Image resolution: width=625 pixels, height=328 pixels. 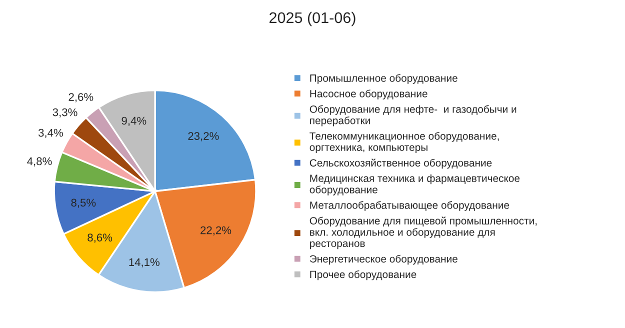 What do you see at coordinates (83, 203) in the screenshot?
I see `data-label: 8,5%` at bounding box center [83, 203].